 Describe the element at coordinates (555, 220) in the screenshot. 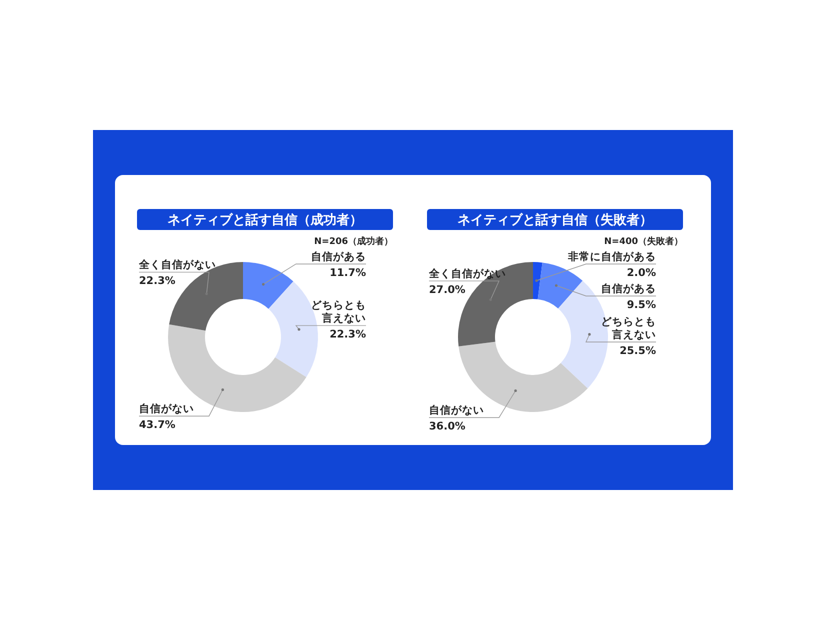

I see `chart-title: ネイティブと話す自信（失敗者）` at that location.